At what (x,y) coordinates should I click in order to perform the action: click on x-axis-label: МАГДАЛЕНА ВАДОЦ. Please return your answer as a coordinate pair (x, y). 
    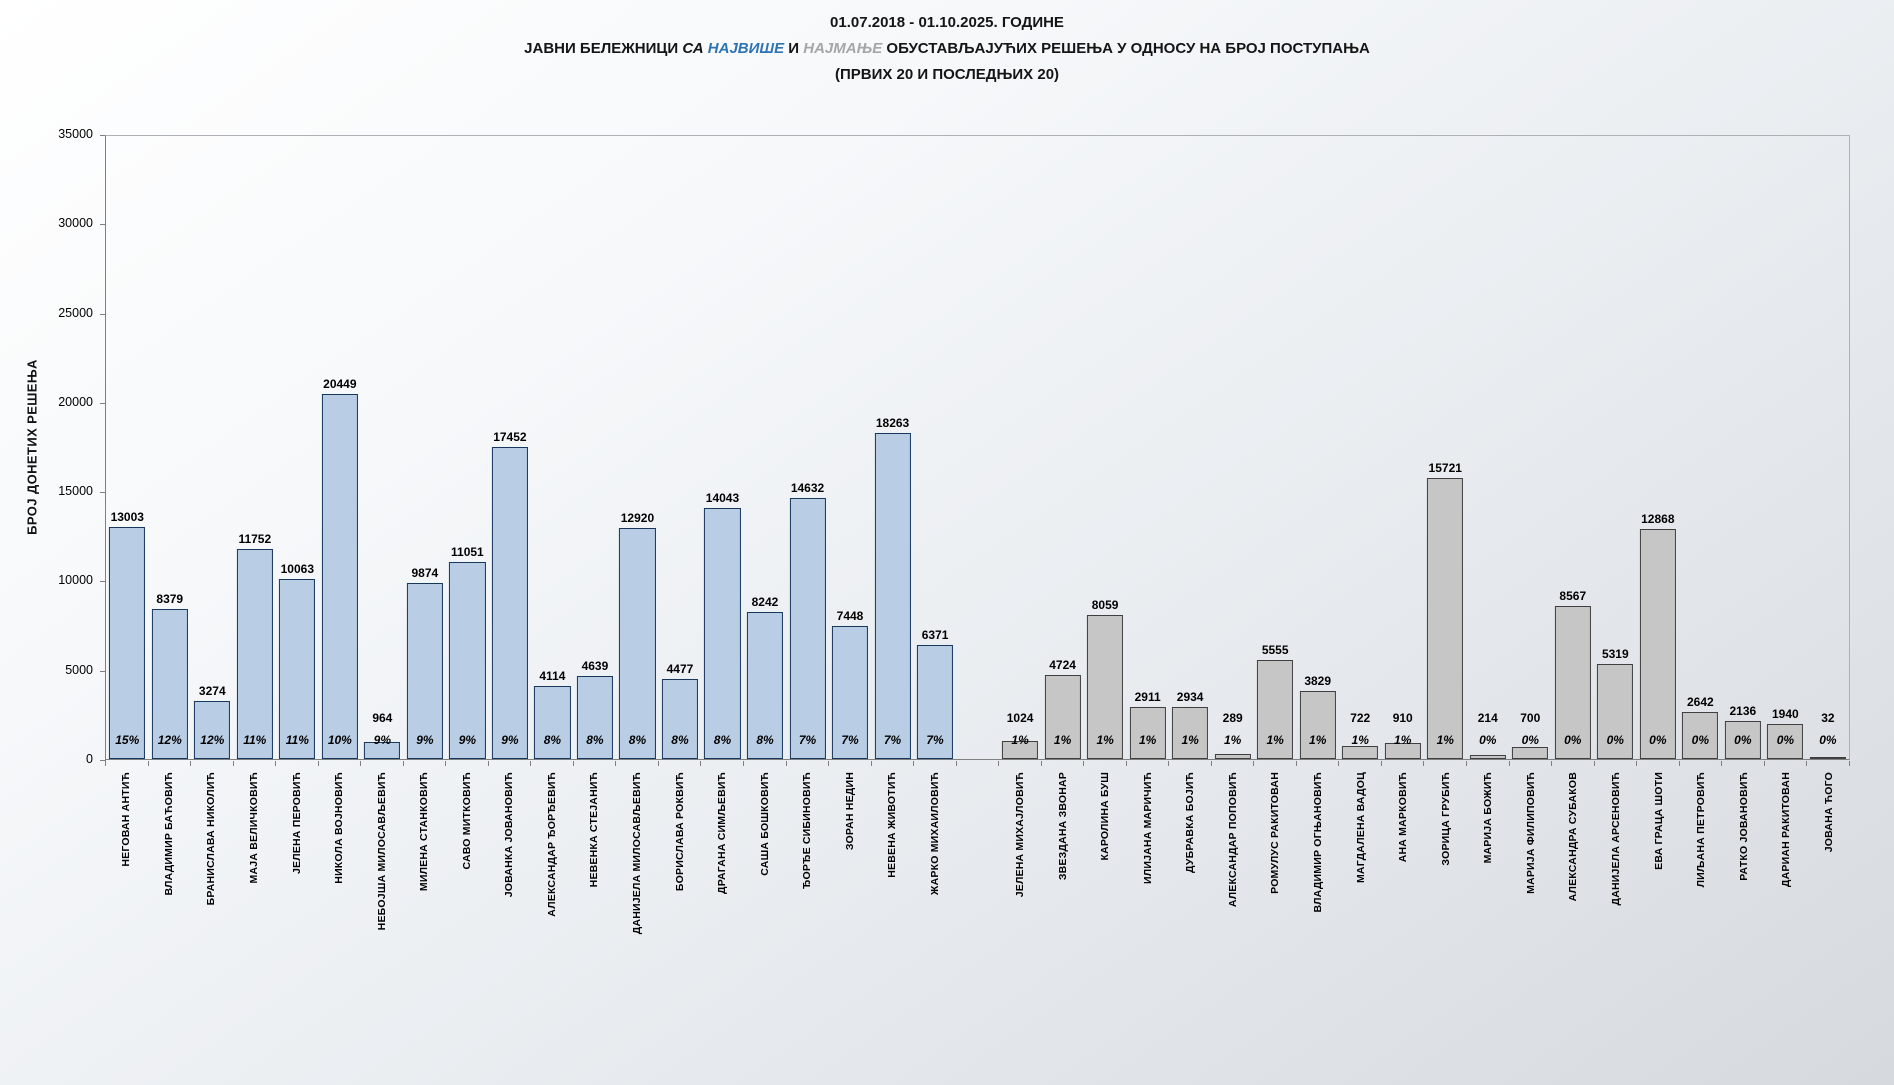
    Looking at the image, I should click on (1360, 828).